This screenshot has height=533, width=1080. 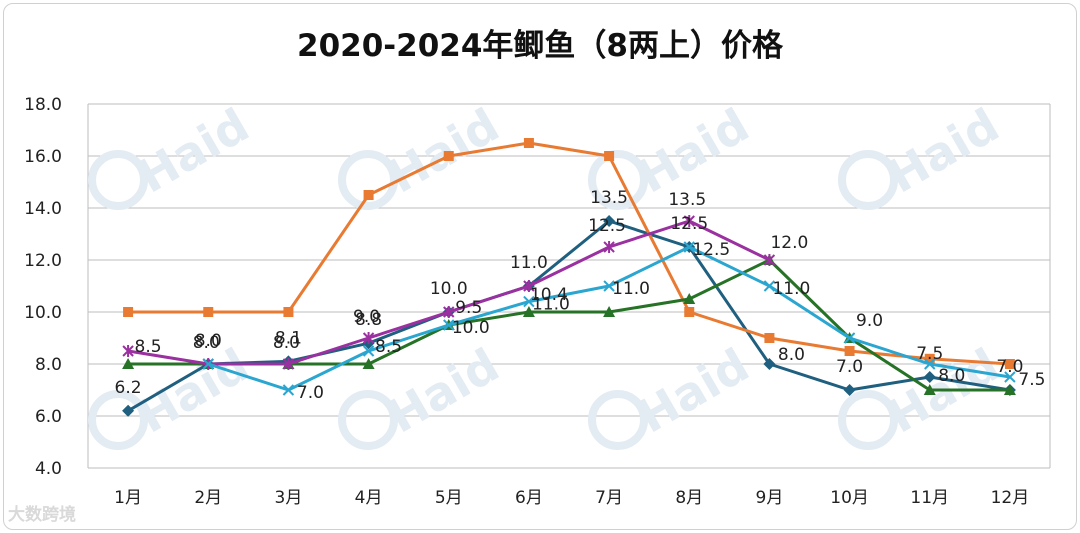 I want to click on x-tick-label: 3月, so click(x=289, y=498).